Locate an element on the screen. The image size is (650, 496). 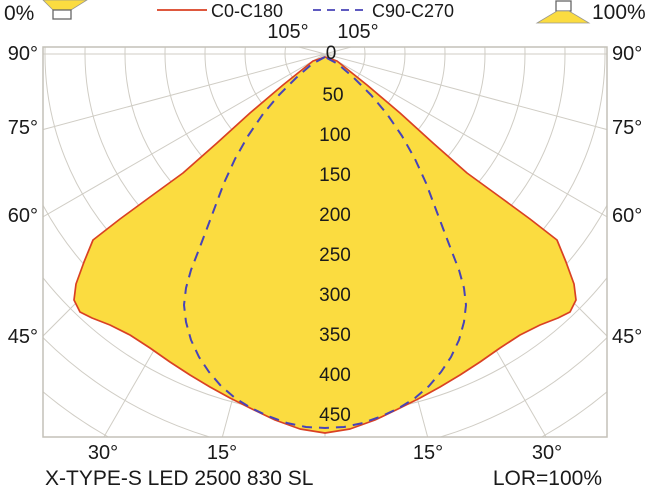
top-angle-label-right: 105° is located at coordinates (357, 32).